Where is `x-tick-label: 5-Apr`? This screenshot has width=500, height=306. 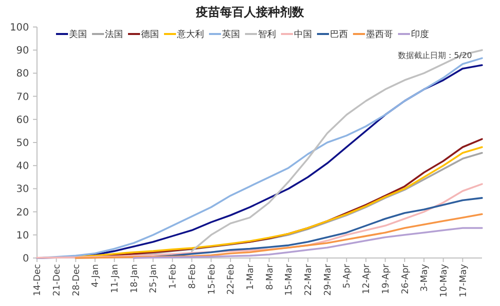
x-tick-label: 5-Apr is located at coordinates (347, 276).